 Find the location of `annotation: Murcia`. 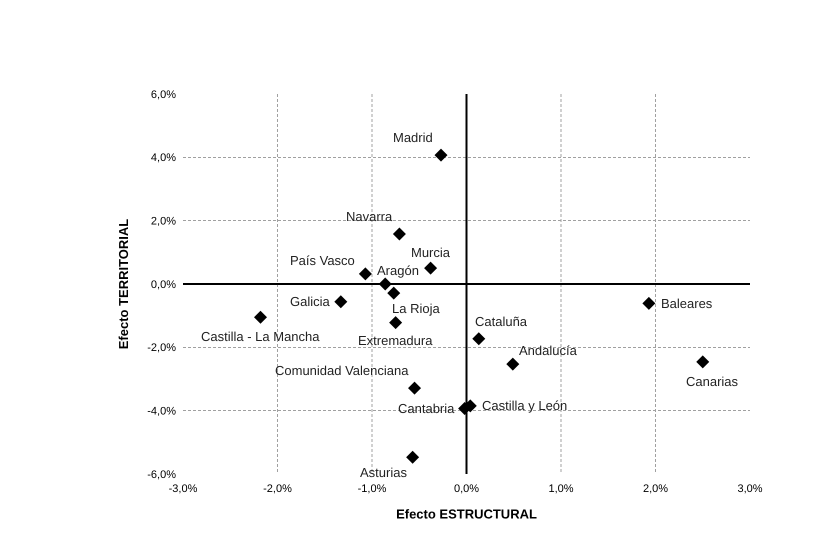

annotation: Murcia is located at coordinates (431, 252).